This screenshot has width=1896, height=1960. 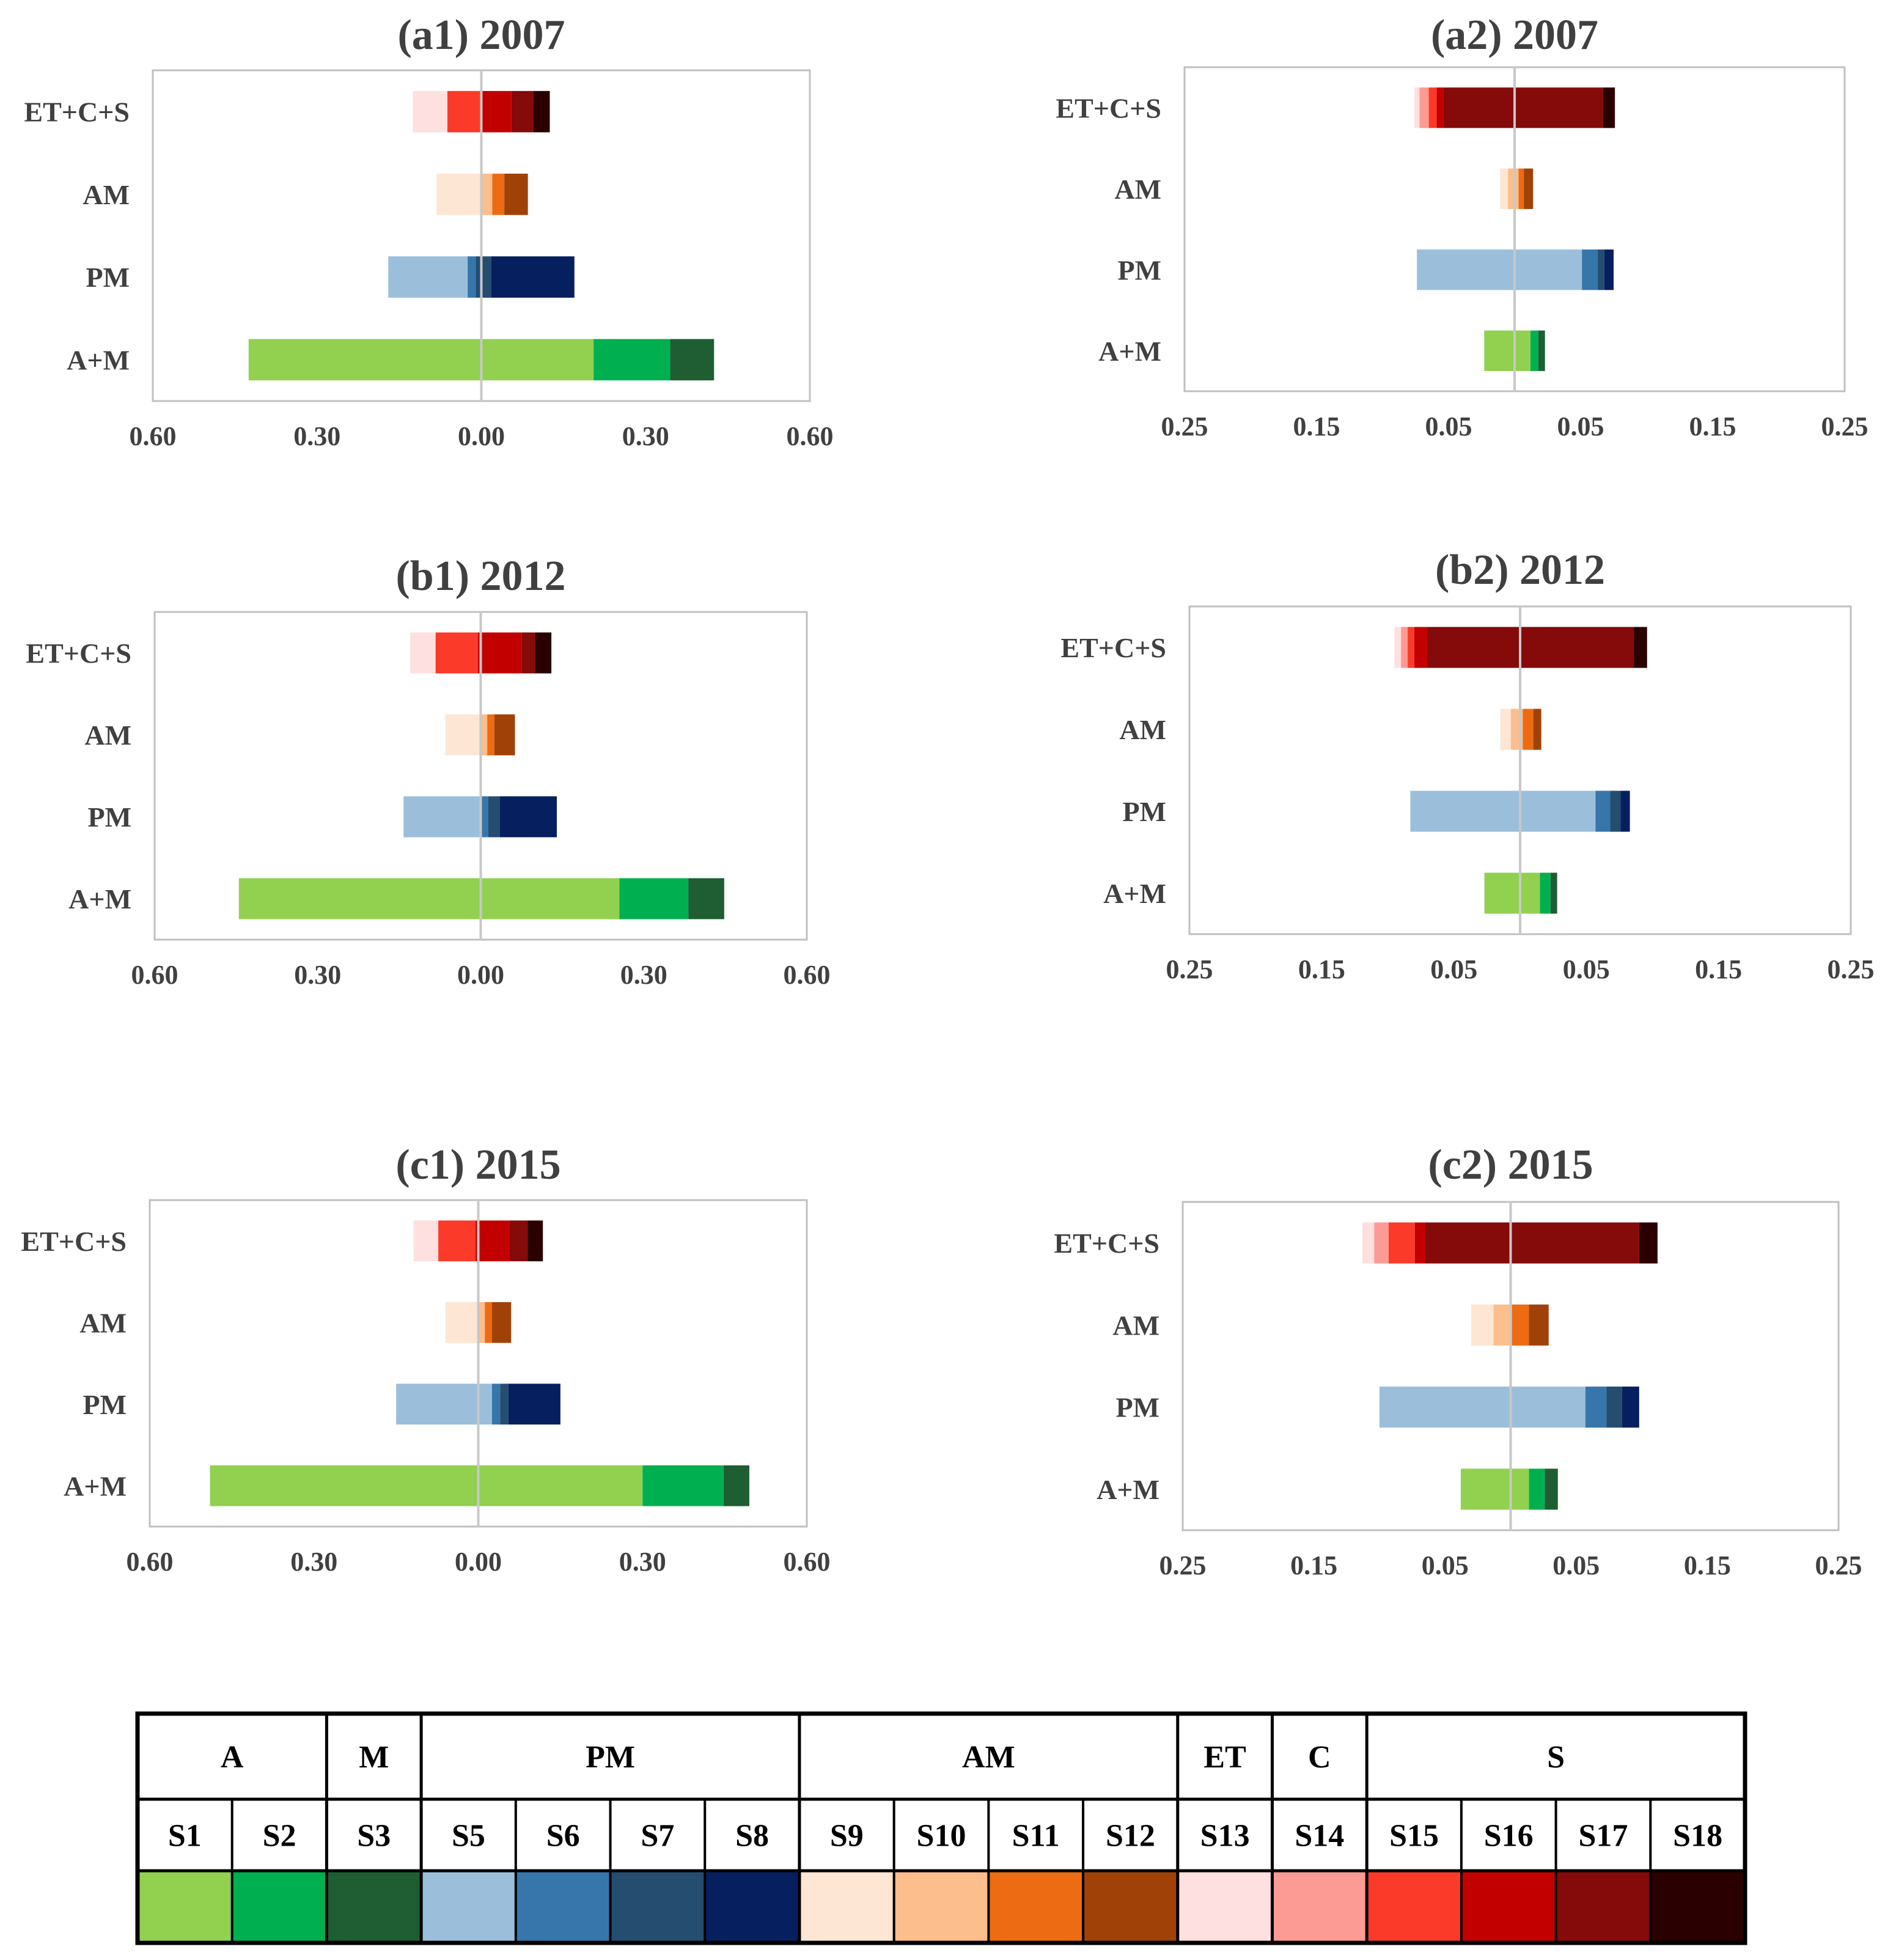 What do you see at coordinates (478, 1562) in the screenshot?
I see `x-tick-label: 0.00` at bounding box center [478, 1562].